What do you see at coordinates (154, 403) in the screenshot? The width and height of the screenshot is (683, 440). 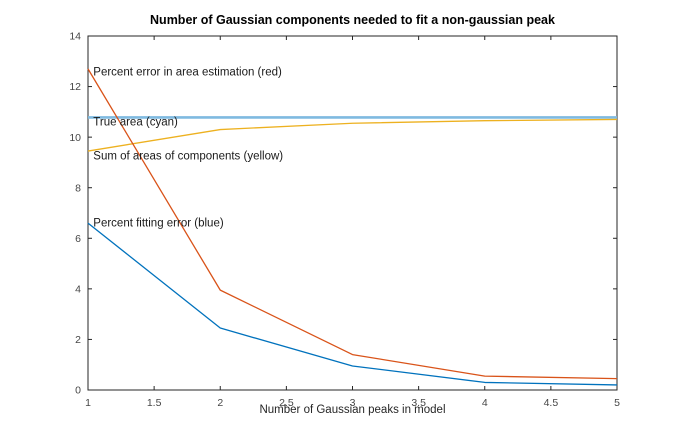 I see `x-tick-label: 1.5` at bounding box center [154, 403].